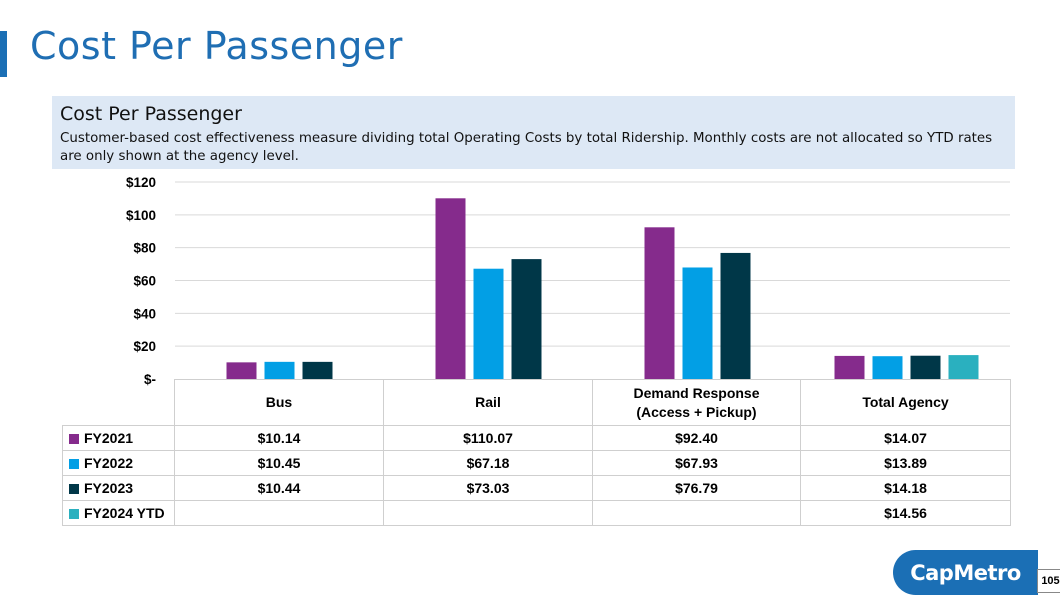 The image size is (1060, 602). What do you see at coordinates (488, 463) in the screenshot?
I see `data-value: $67.18` at bounding box center [488, 463].